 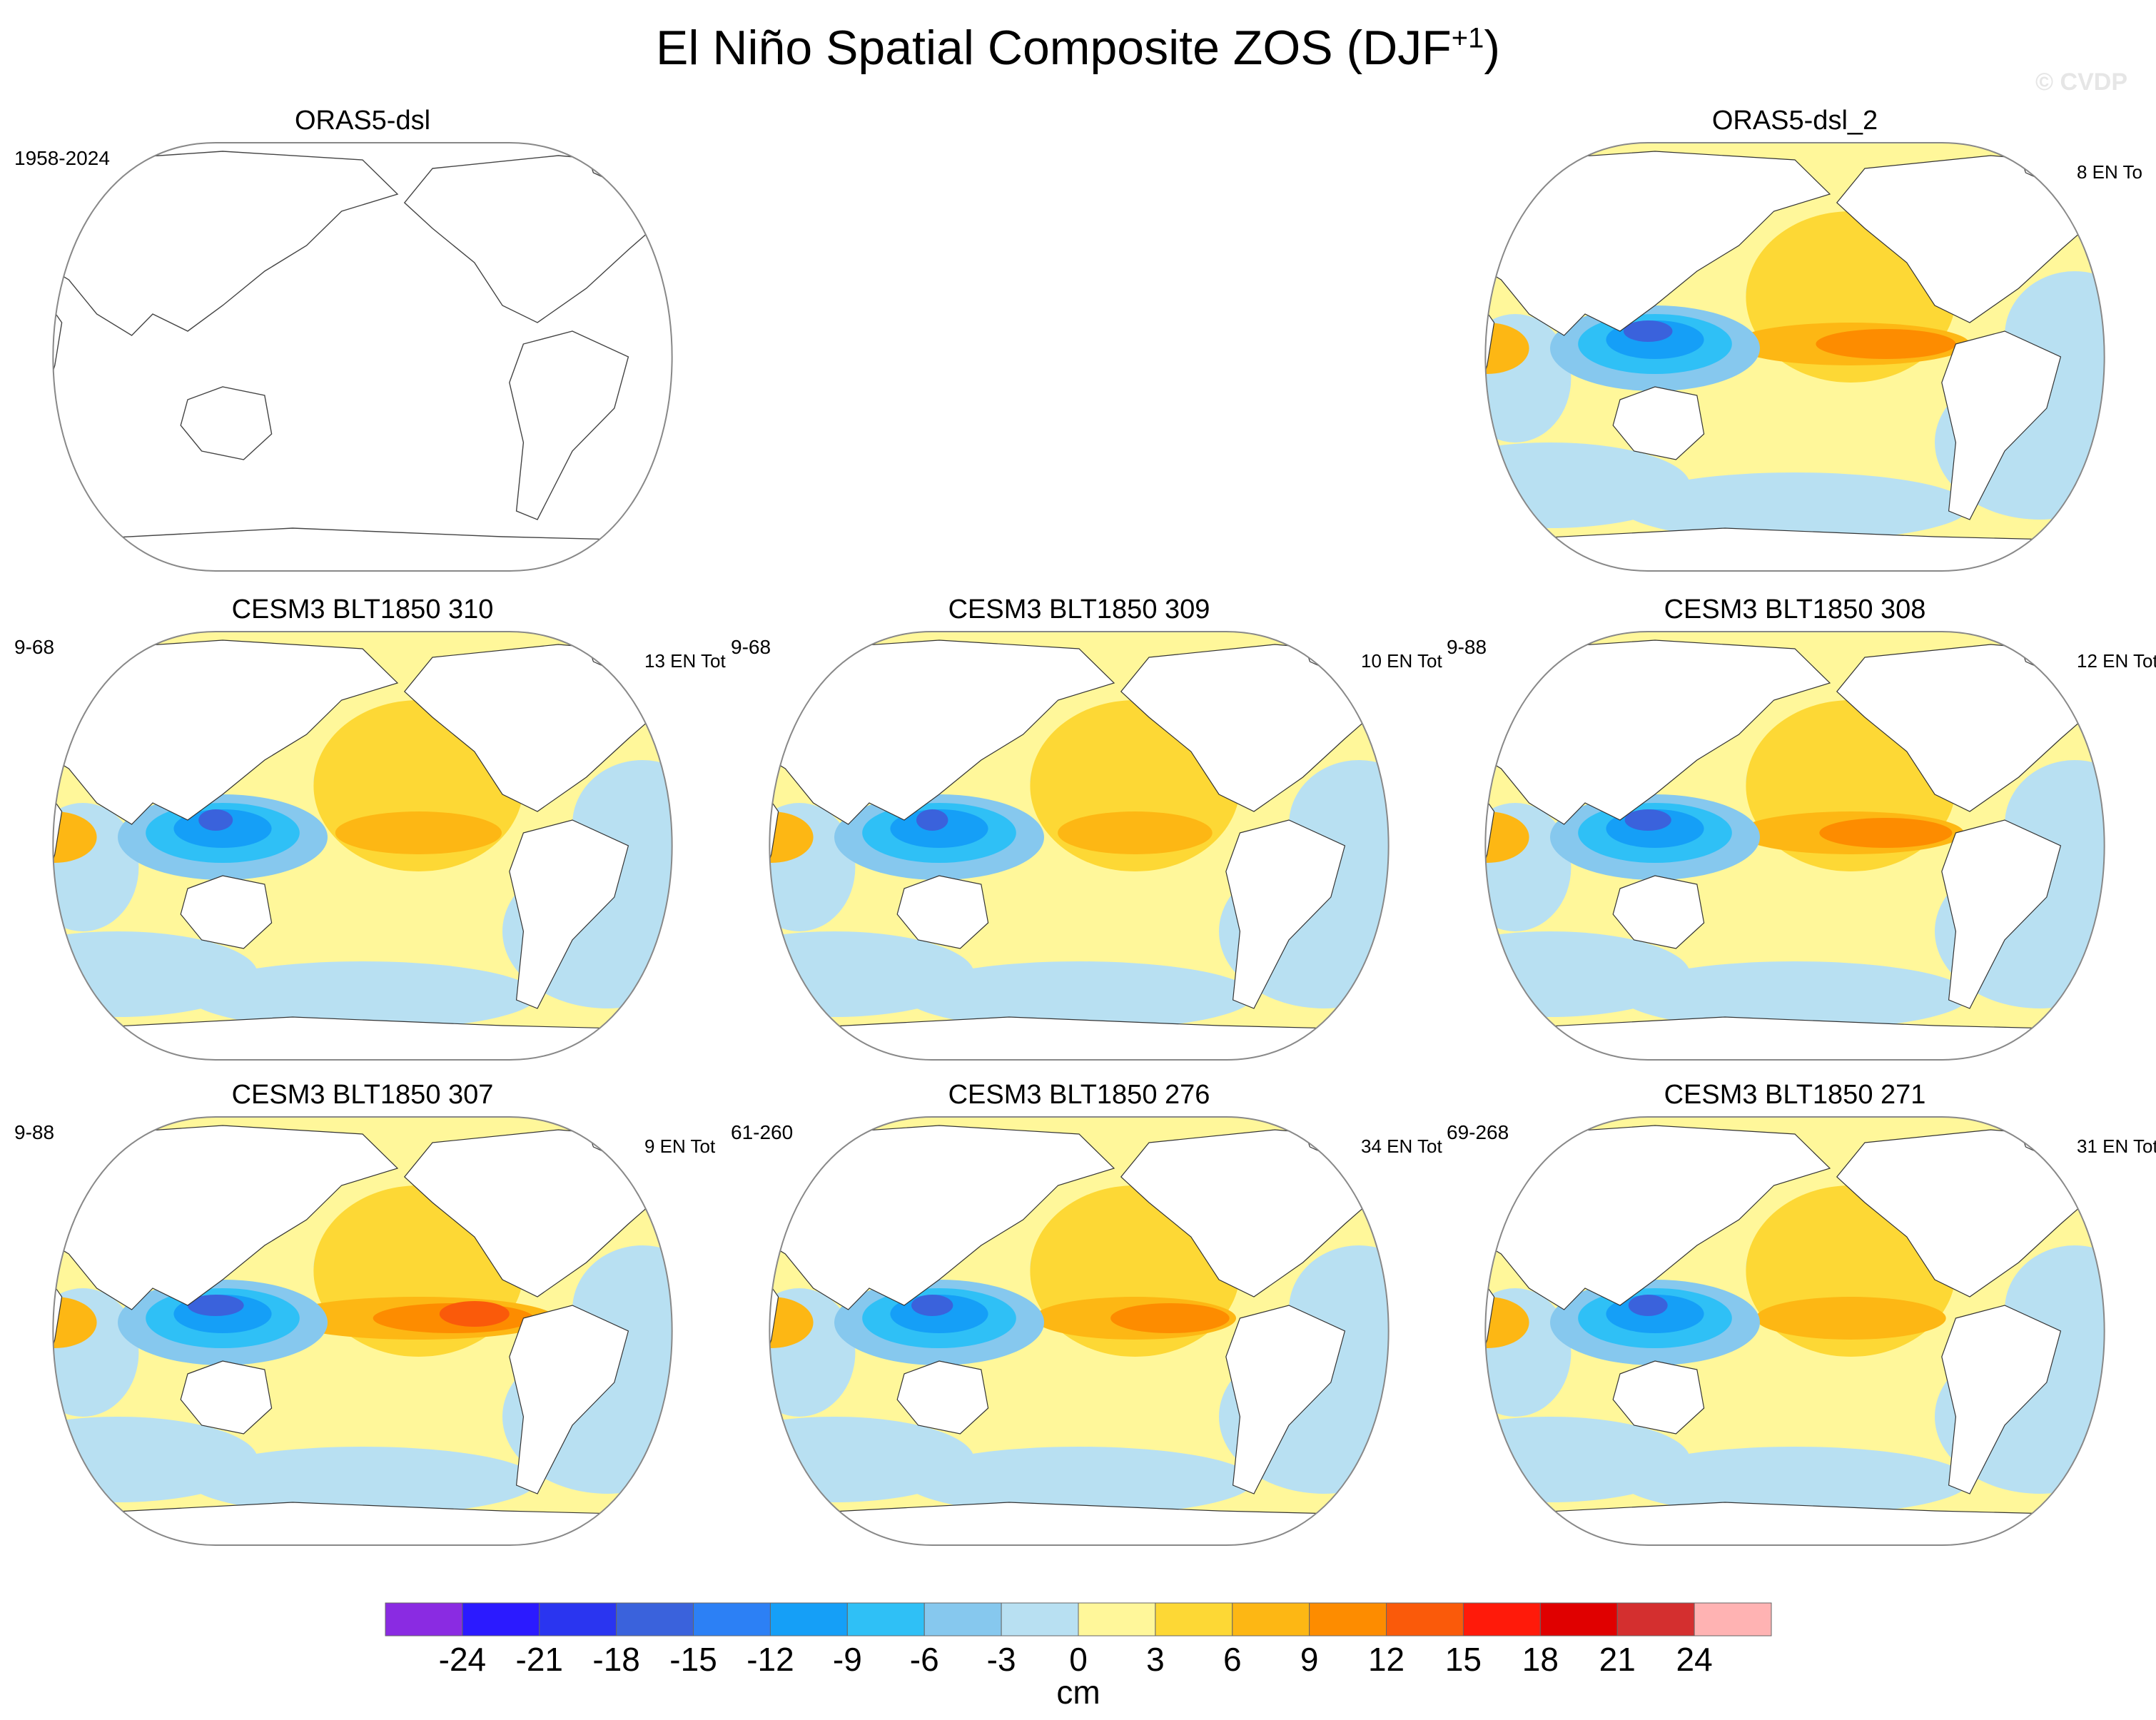 I want to click on colorbar-tick-label: 18, so click(x=1540, y=1659).